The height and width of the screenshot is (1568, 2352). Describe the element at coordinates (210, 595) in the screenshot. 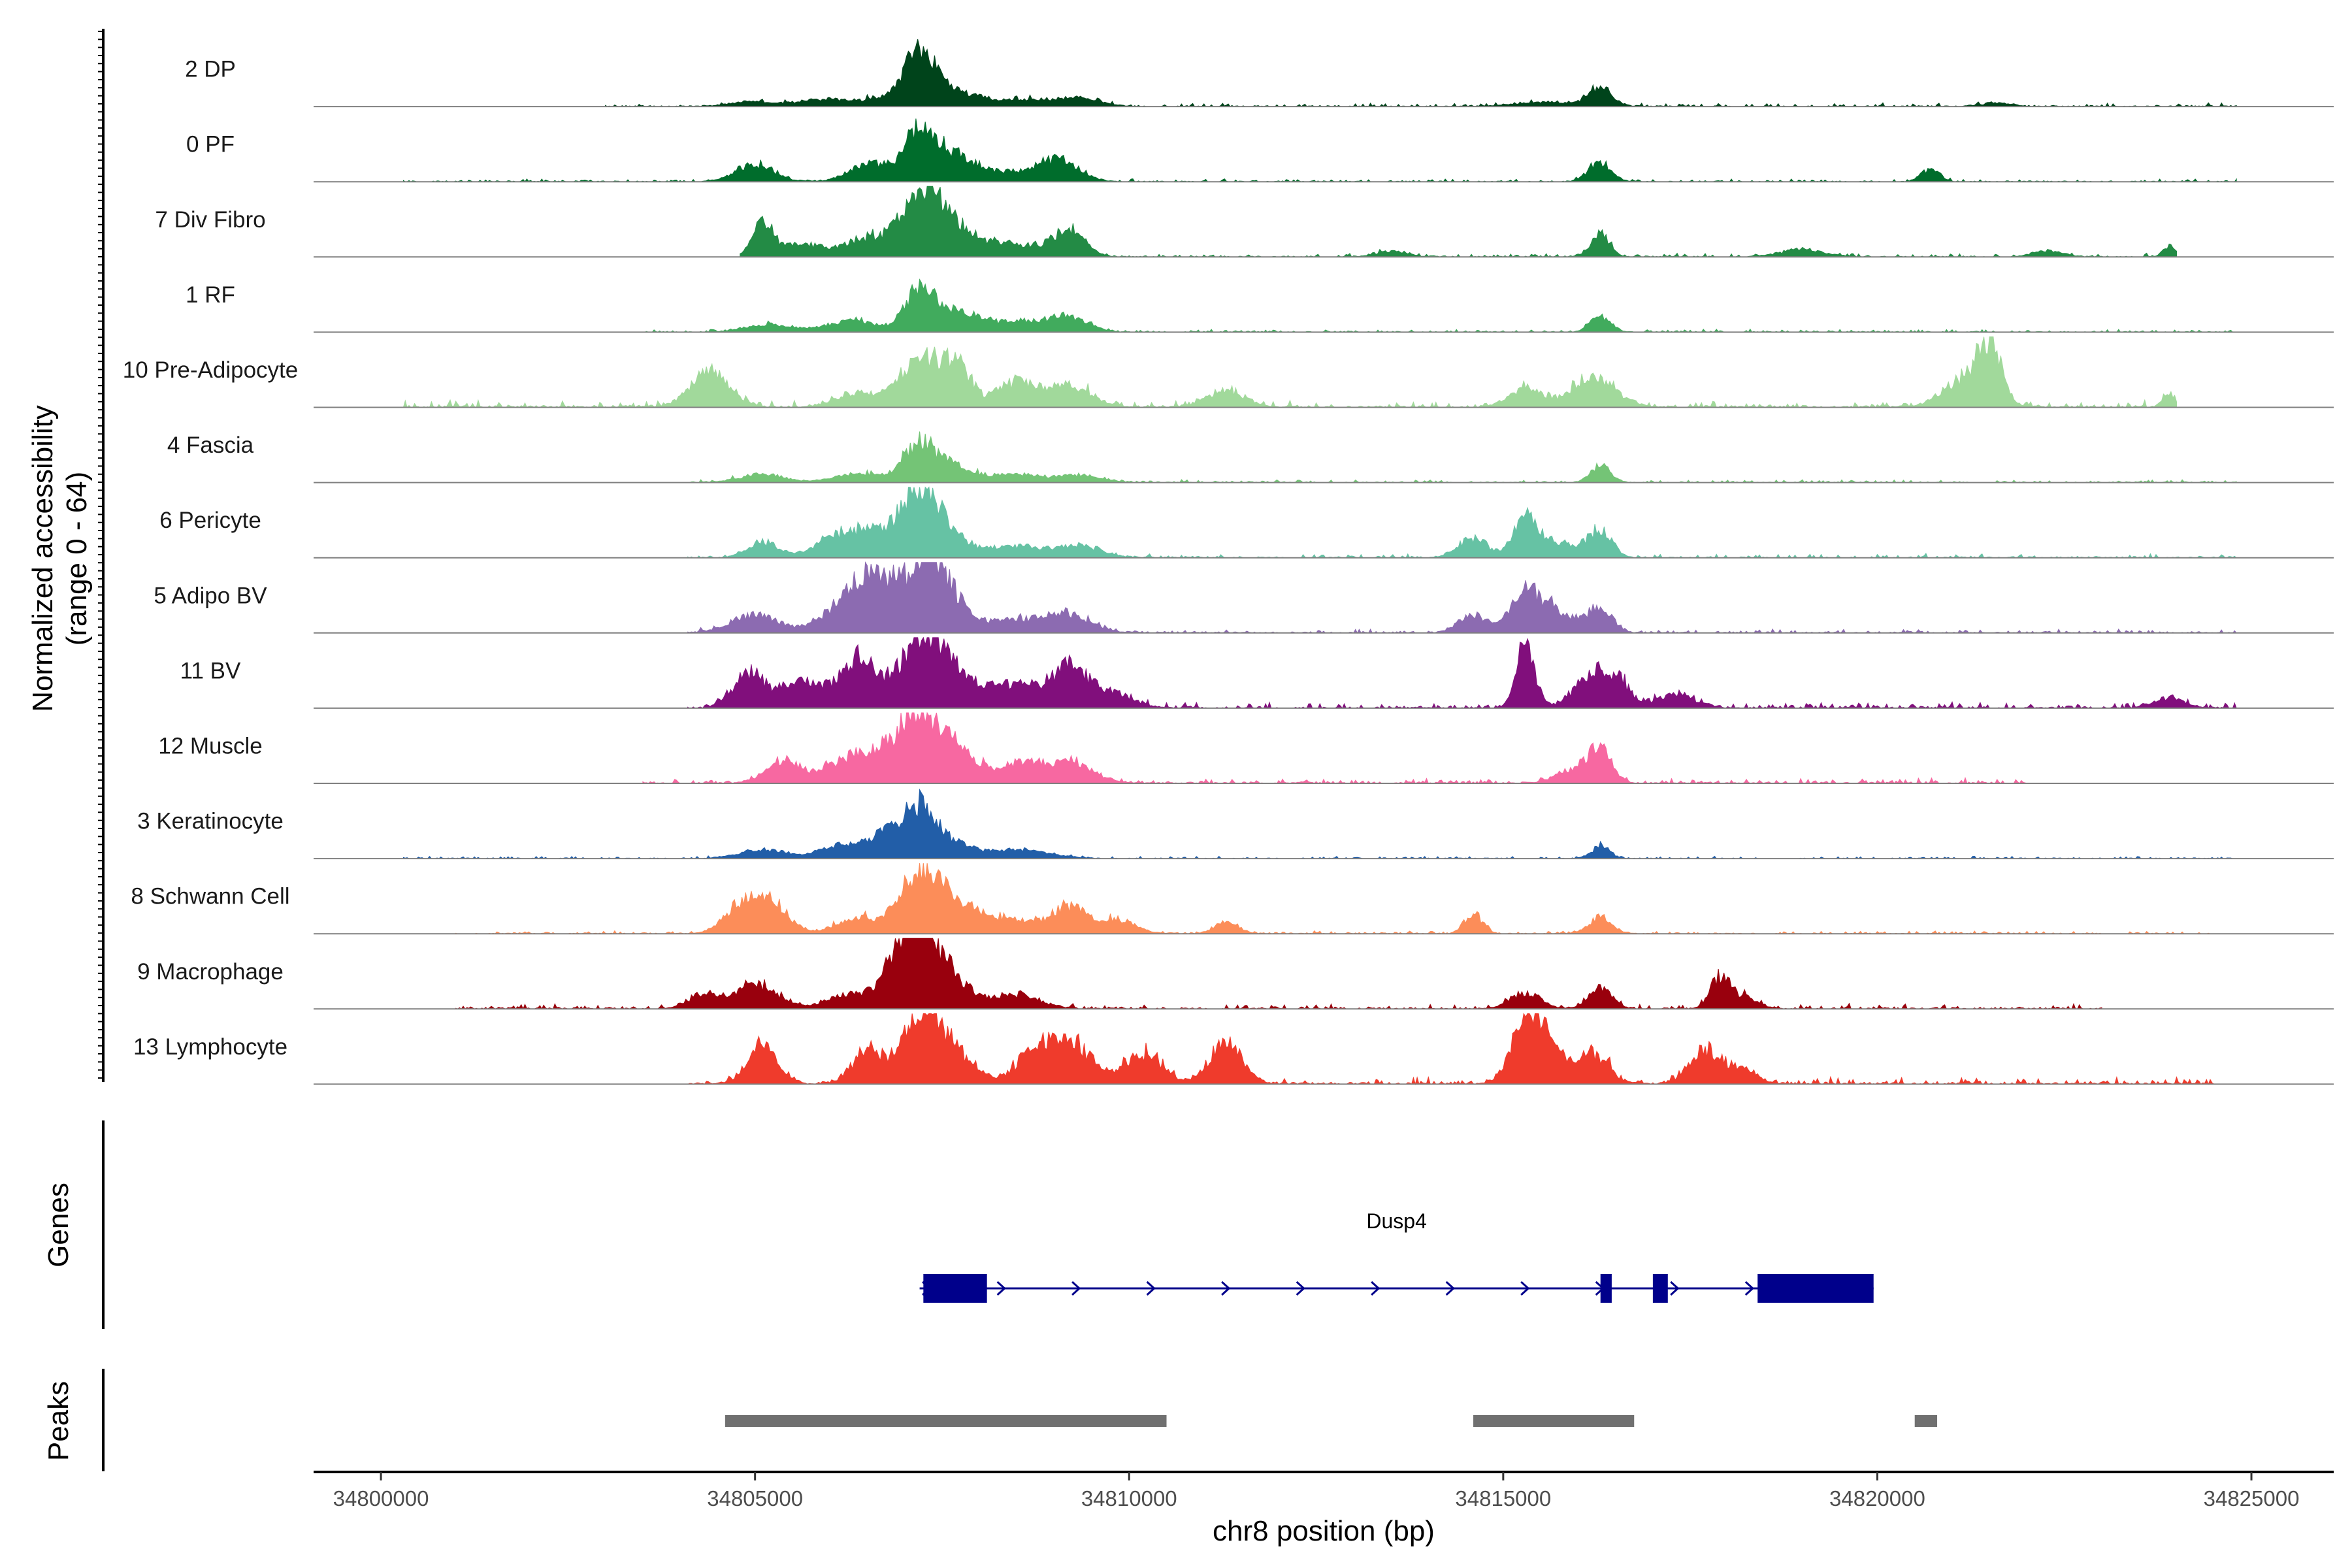

I see `track-label: 5 Adipo BV` at that location.